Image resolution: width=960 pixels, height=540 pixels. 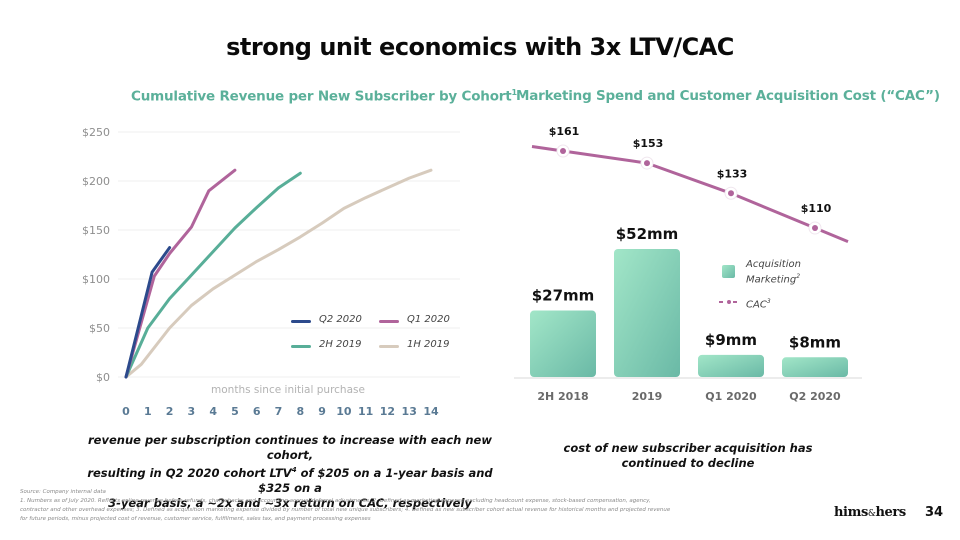 What do you see at coordinates (300, 411) in the screenshot?
I see `x-tick-label: 8` at bounding box center [300, 411].